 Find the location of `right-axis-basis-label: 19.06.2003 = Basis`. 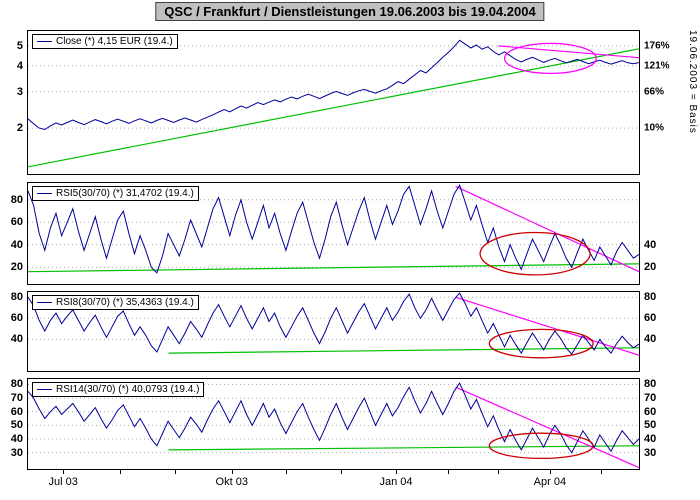

right-axis-basis-label: 19.06.2003 = Basis is located at coordinates (692, 82).